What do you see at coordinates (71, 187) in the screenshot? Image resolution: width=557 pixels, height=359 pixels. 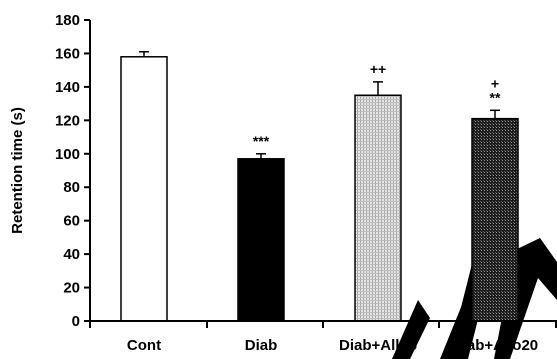 I see `y-tick-label: 80` at bounding box center [71, 187].